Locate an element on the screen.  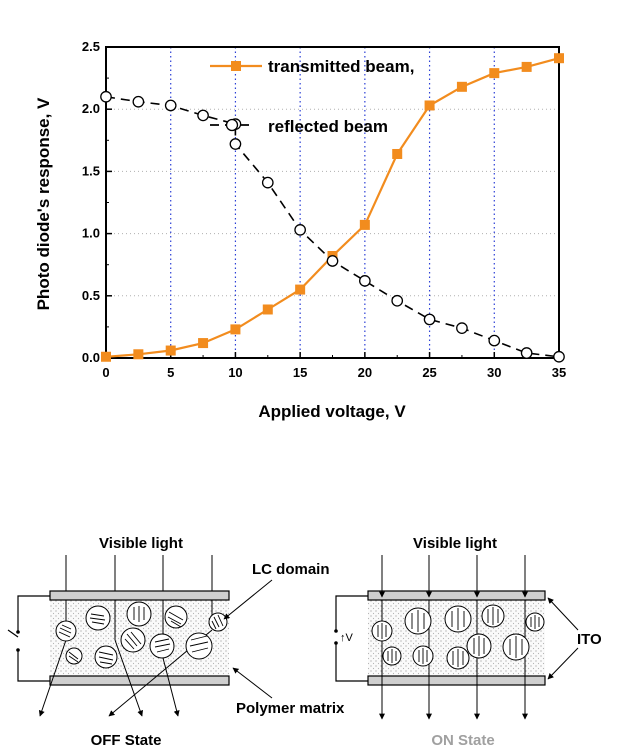
legend-item-reflected: reflected beam is located at coordinates (299, 126).